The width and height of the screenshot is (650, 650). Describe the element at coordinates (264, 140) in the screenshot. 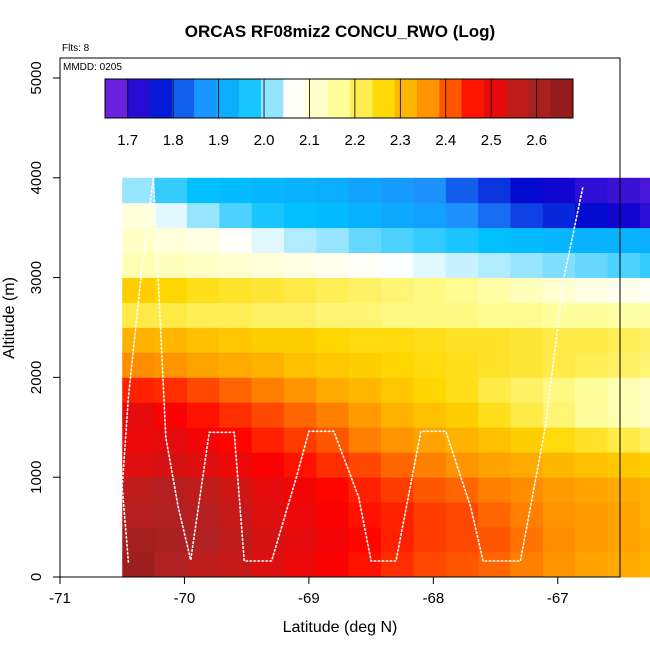

I see `colorbar-tick-label: 2.0` at that location.